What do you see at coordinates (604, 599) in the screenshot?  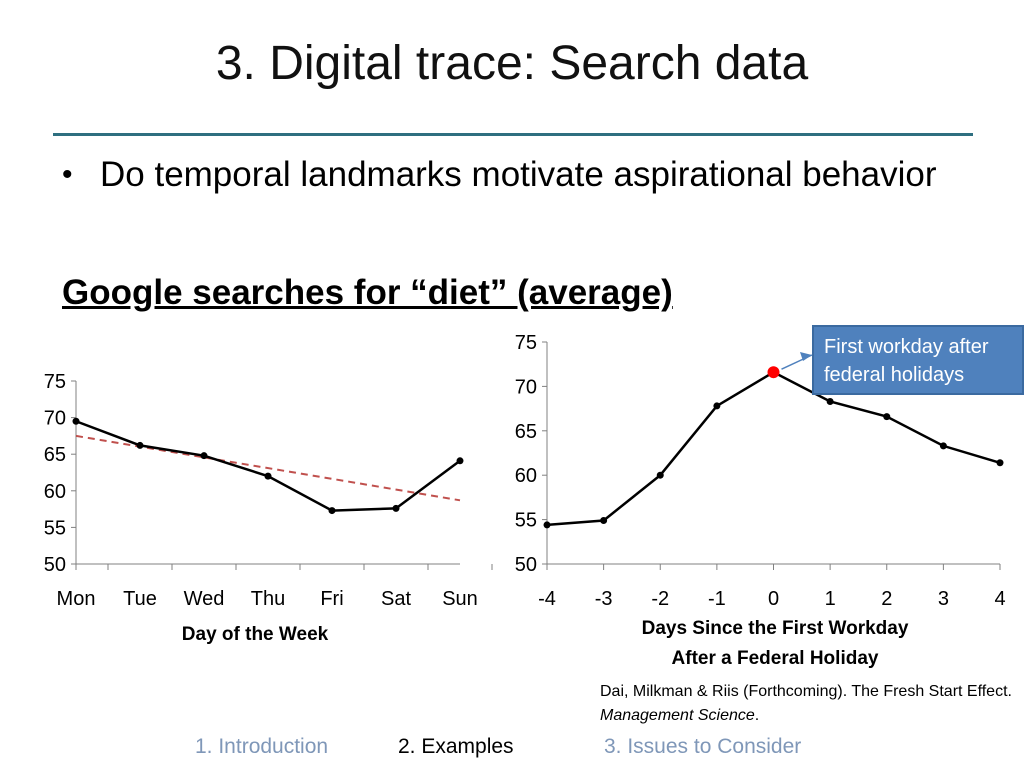 I see `chart2-x-tick-label: -3` at bounding box center [604, 599].